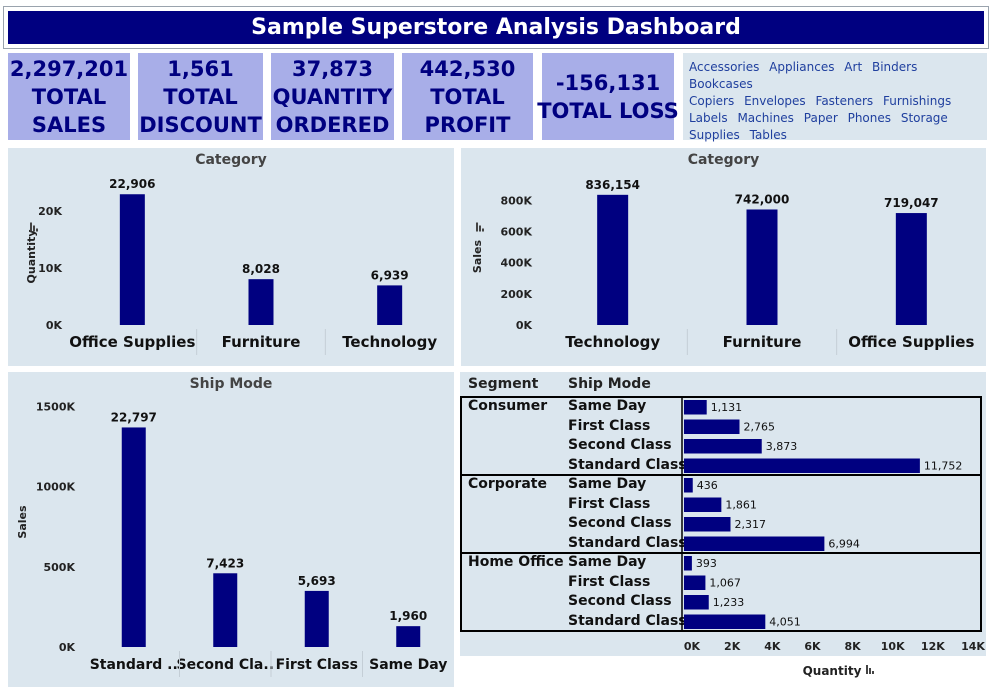  I want to click on y-tick-label: 200K, so click(517, 294).